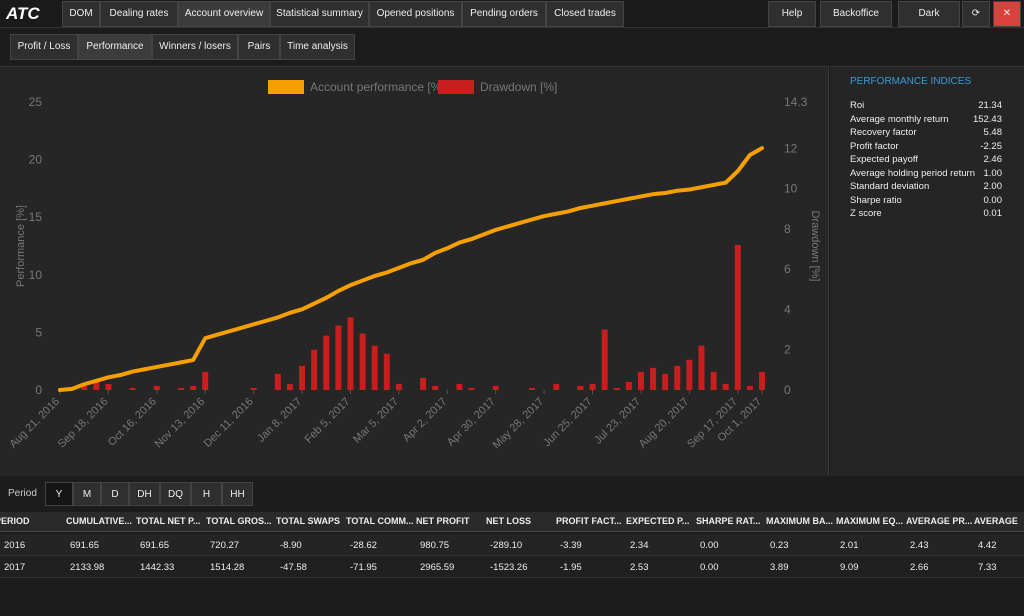 The height and width of the screenshot is (616, 1024). What do you see at coordinates (115, 47) in the screenshot?
I see `sub-tab: Performance` at bounding box center [115, 47].